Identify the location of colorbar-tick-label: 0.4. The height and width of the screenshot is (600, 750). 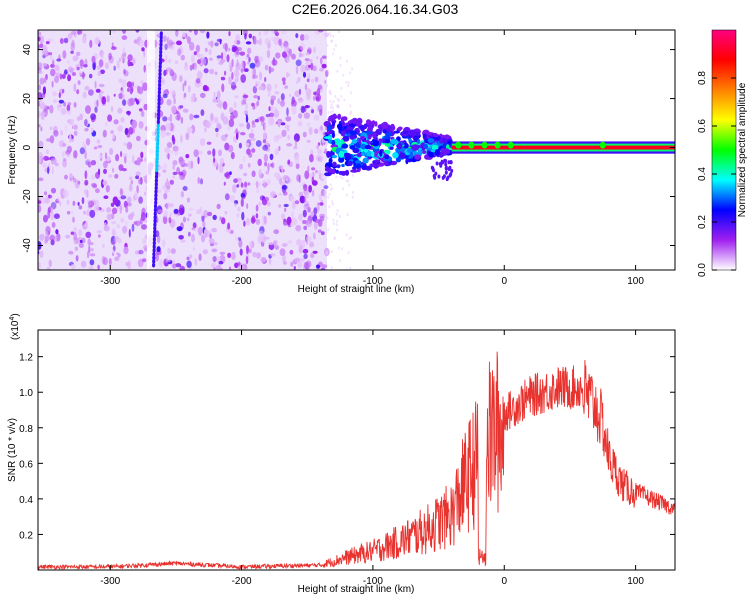
(702, 174).